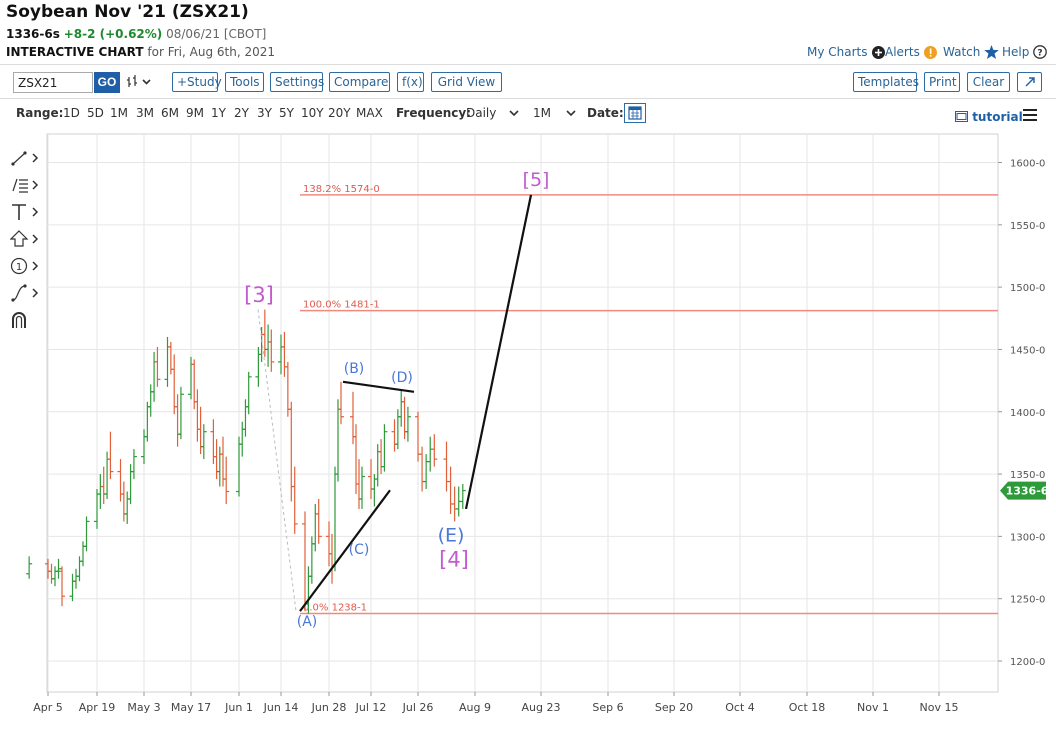 This screenshot has width=1056, height=744. I want to click on x-tick-label: Jun 1, so click(238, 707).